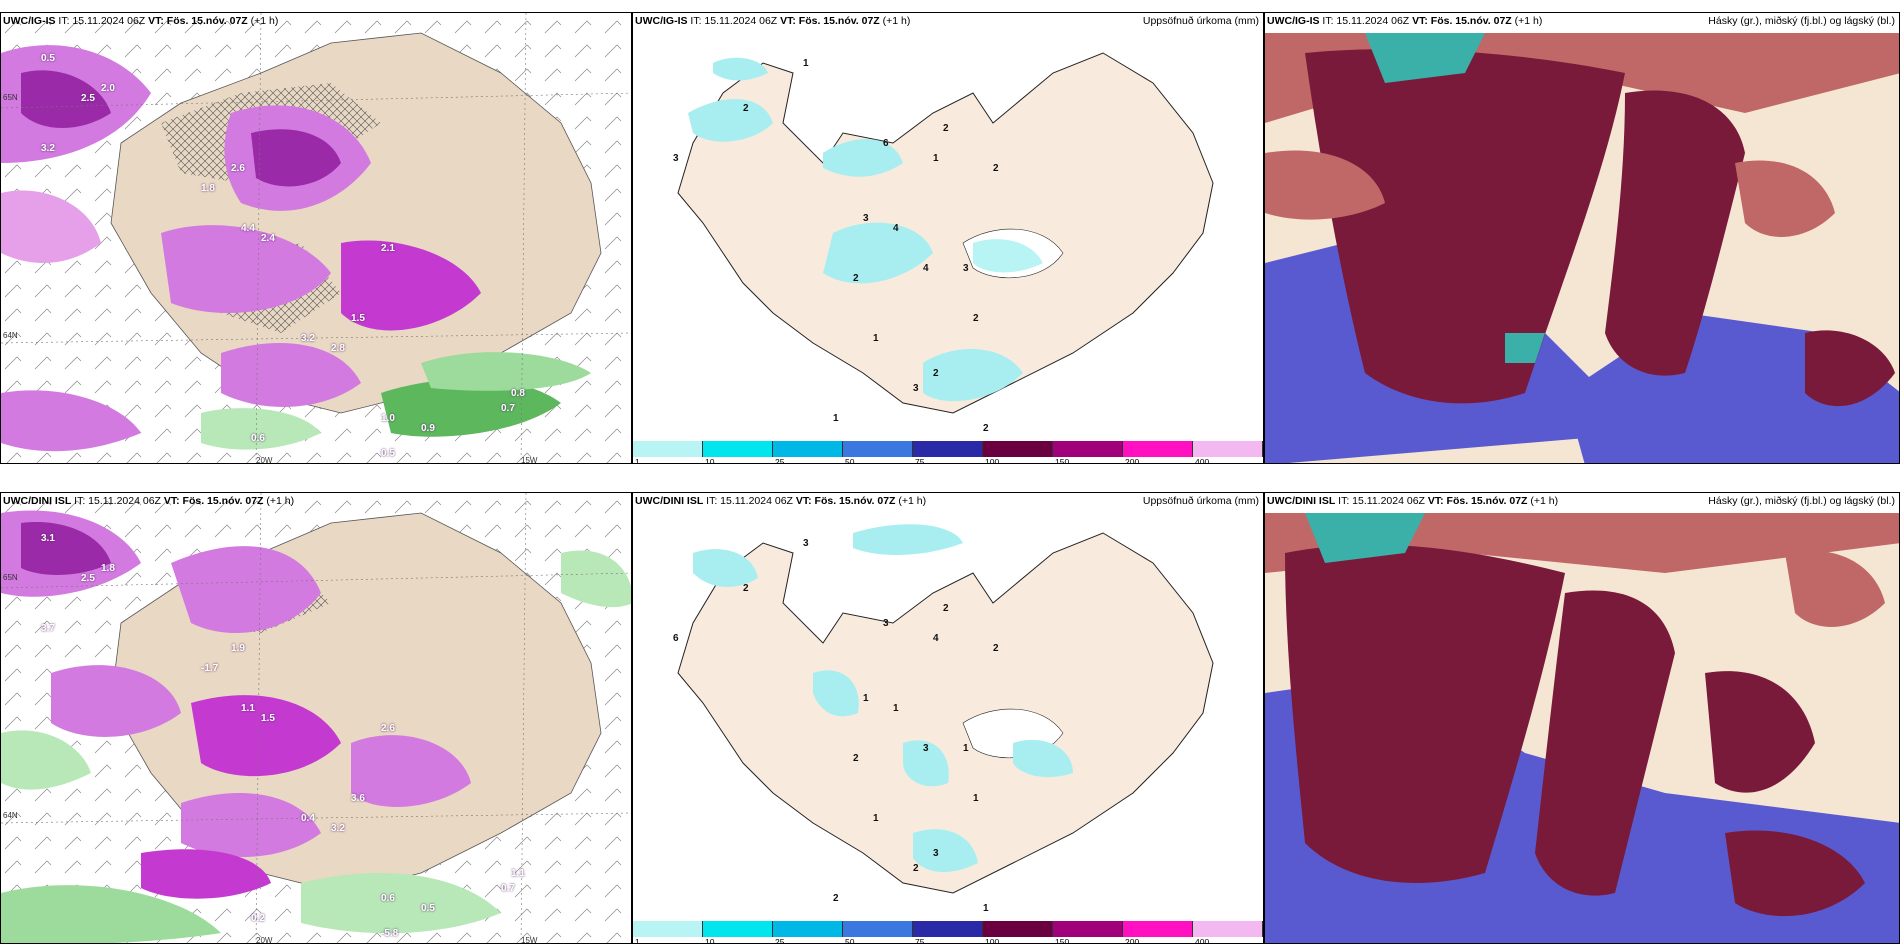 The image size is (1900, 950). I want to click on value-label: -5.8, so click(390, 933).